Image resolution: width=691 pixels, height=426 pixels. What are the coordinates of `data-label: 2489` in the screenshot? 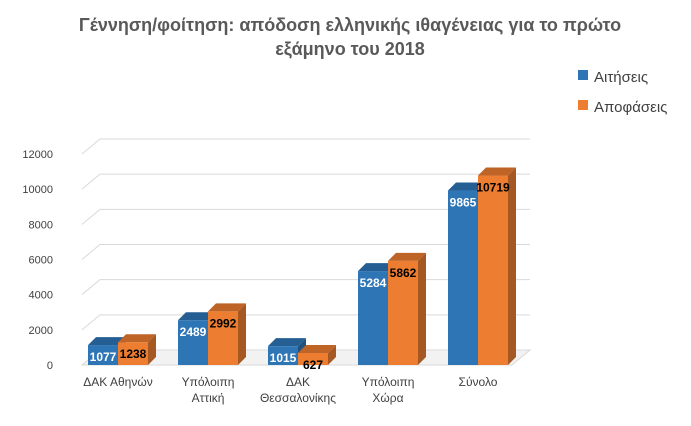 It's located at (193, 332).